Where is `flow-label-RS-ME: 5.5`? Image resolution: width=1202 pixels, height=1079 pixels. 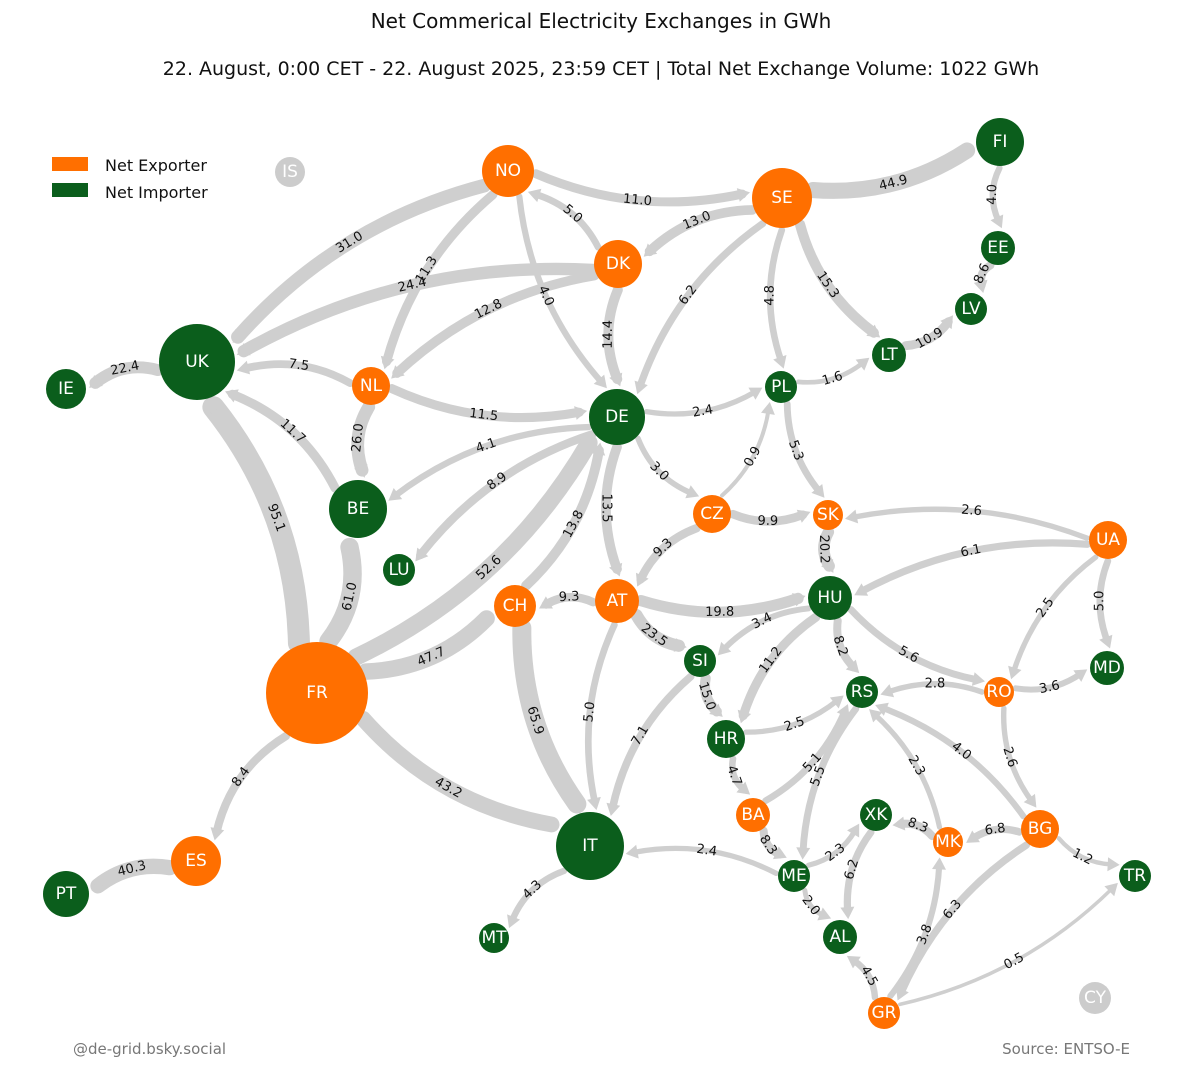
flow-label-RS-ME: 5.5 is located at coordinates (818, 776).